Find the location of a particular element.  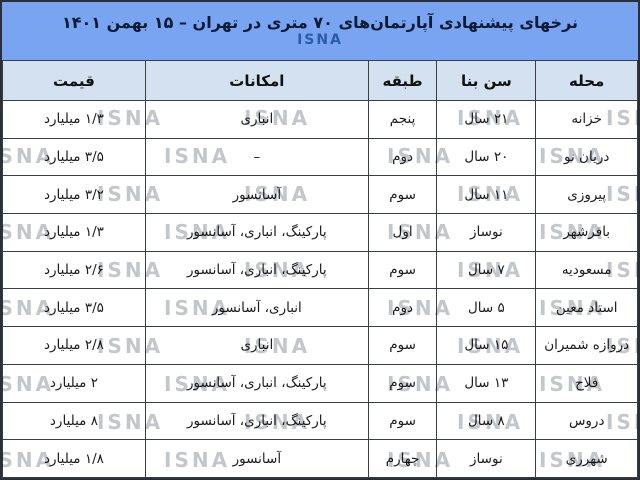

table-row: خزانه ۲۱ سال پنجم انباری ۱/۳ میلیارد is located at coordinates (320, 119).